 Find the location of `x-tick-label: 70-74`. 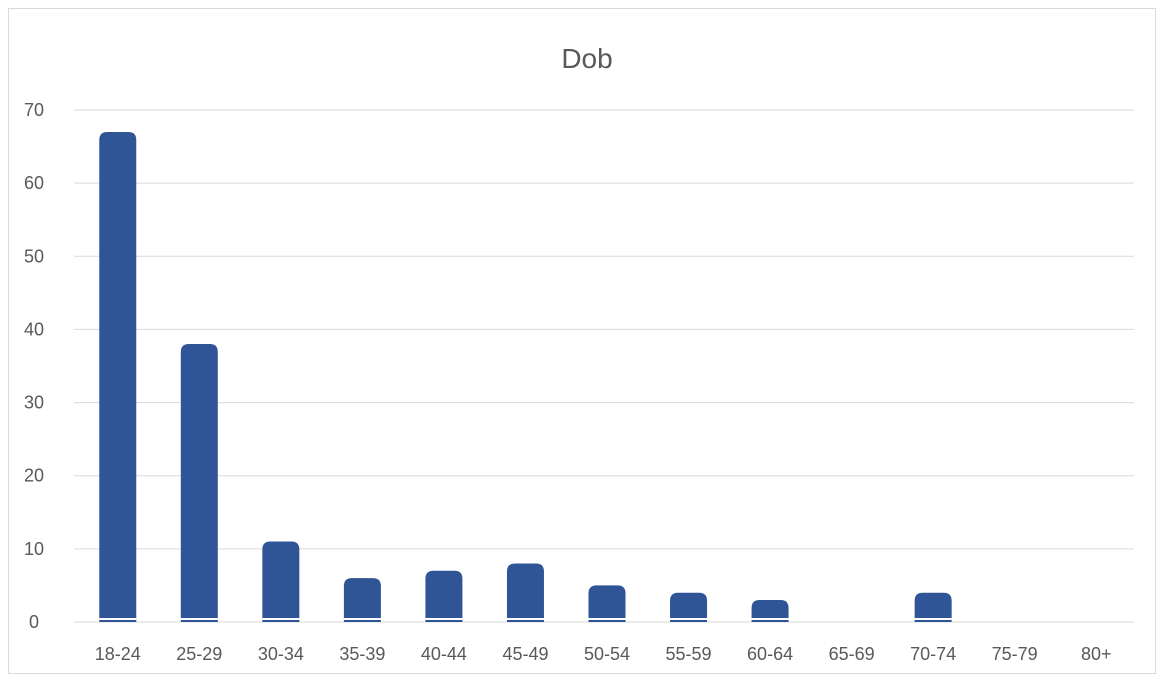

x-tick-label: 70-74 is located at coordinates (933, 654).